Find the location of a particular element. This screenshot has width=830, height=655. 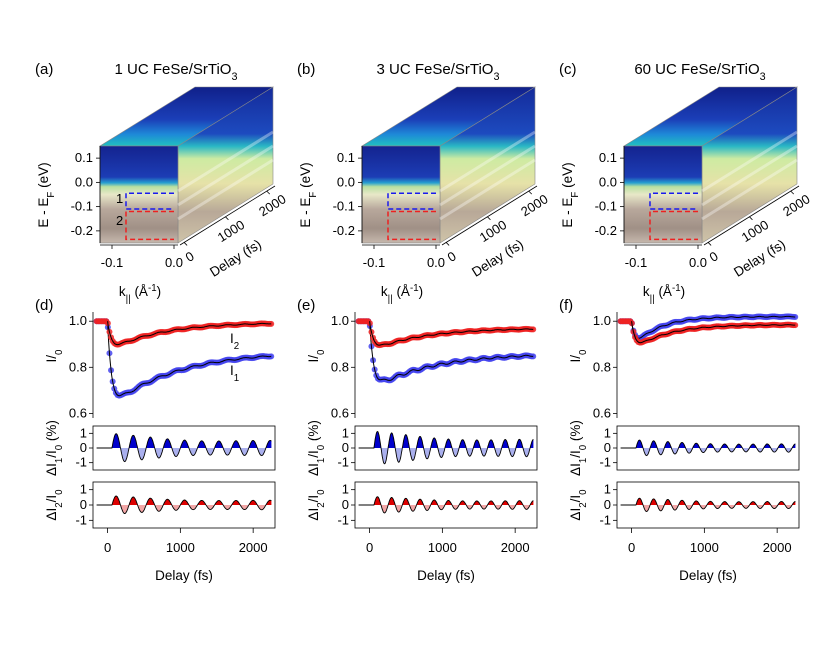

arpes-x-label: k|| (Å-1) is located at coordinates (402, 294).